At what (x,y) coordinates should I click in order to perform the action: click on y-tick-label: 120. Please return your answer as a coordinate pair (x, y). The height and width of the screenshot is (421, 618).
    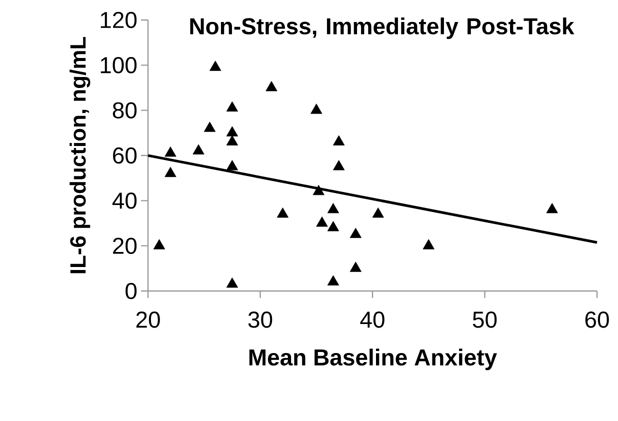
    Looking at the image, I should click on (118, 20).